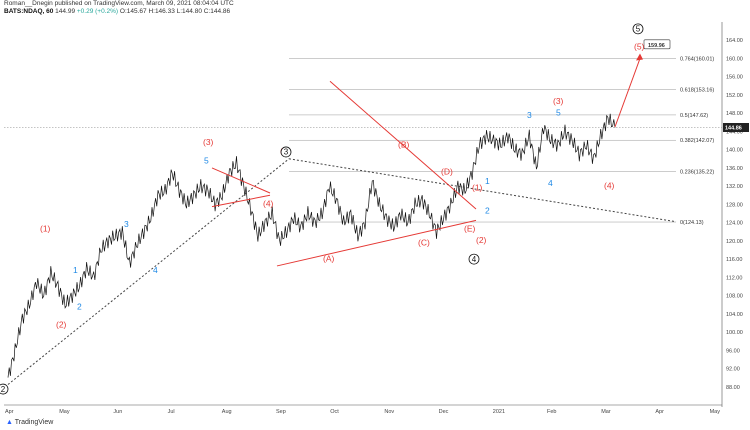 This screenshot has width=750, height=430. I want to click on y-tick-label: 152.00, so click(734, 96).